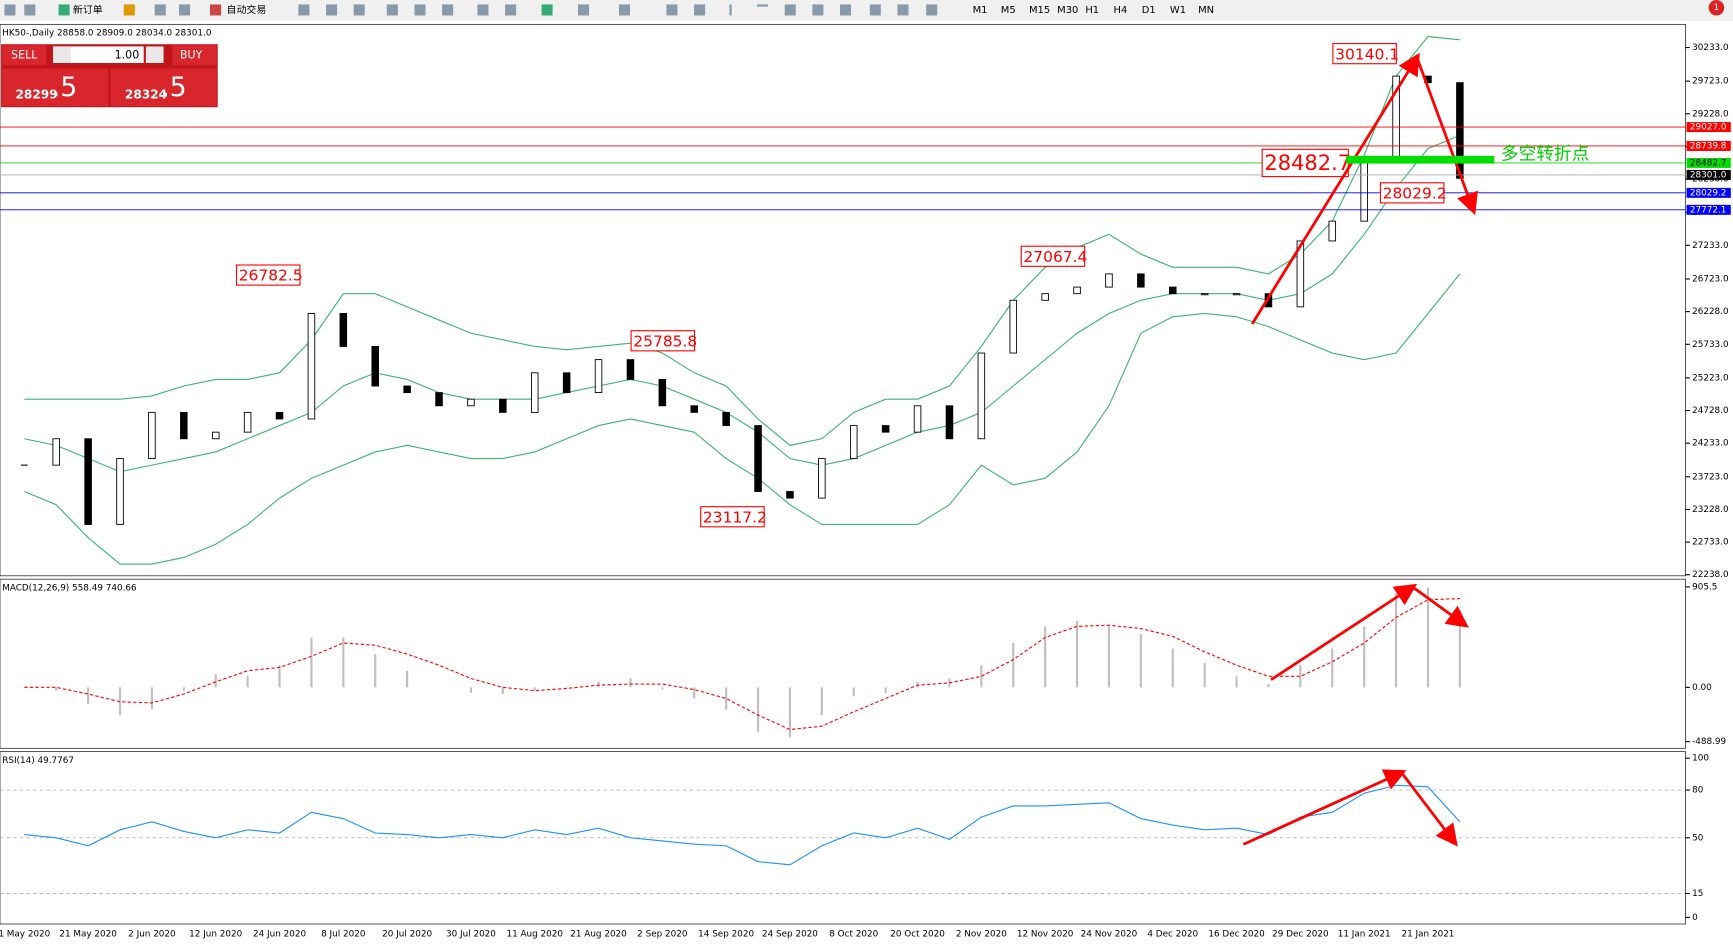  I want to click on ask-price: 28324, so click(146, 95).